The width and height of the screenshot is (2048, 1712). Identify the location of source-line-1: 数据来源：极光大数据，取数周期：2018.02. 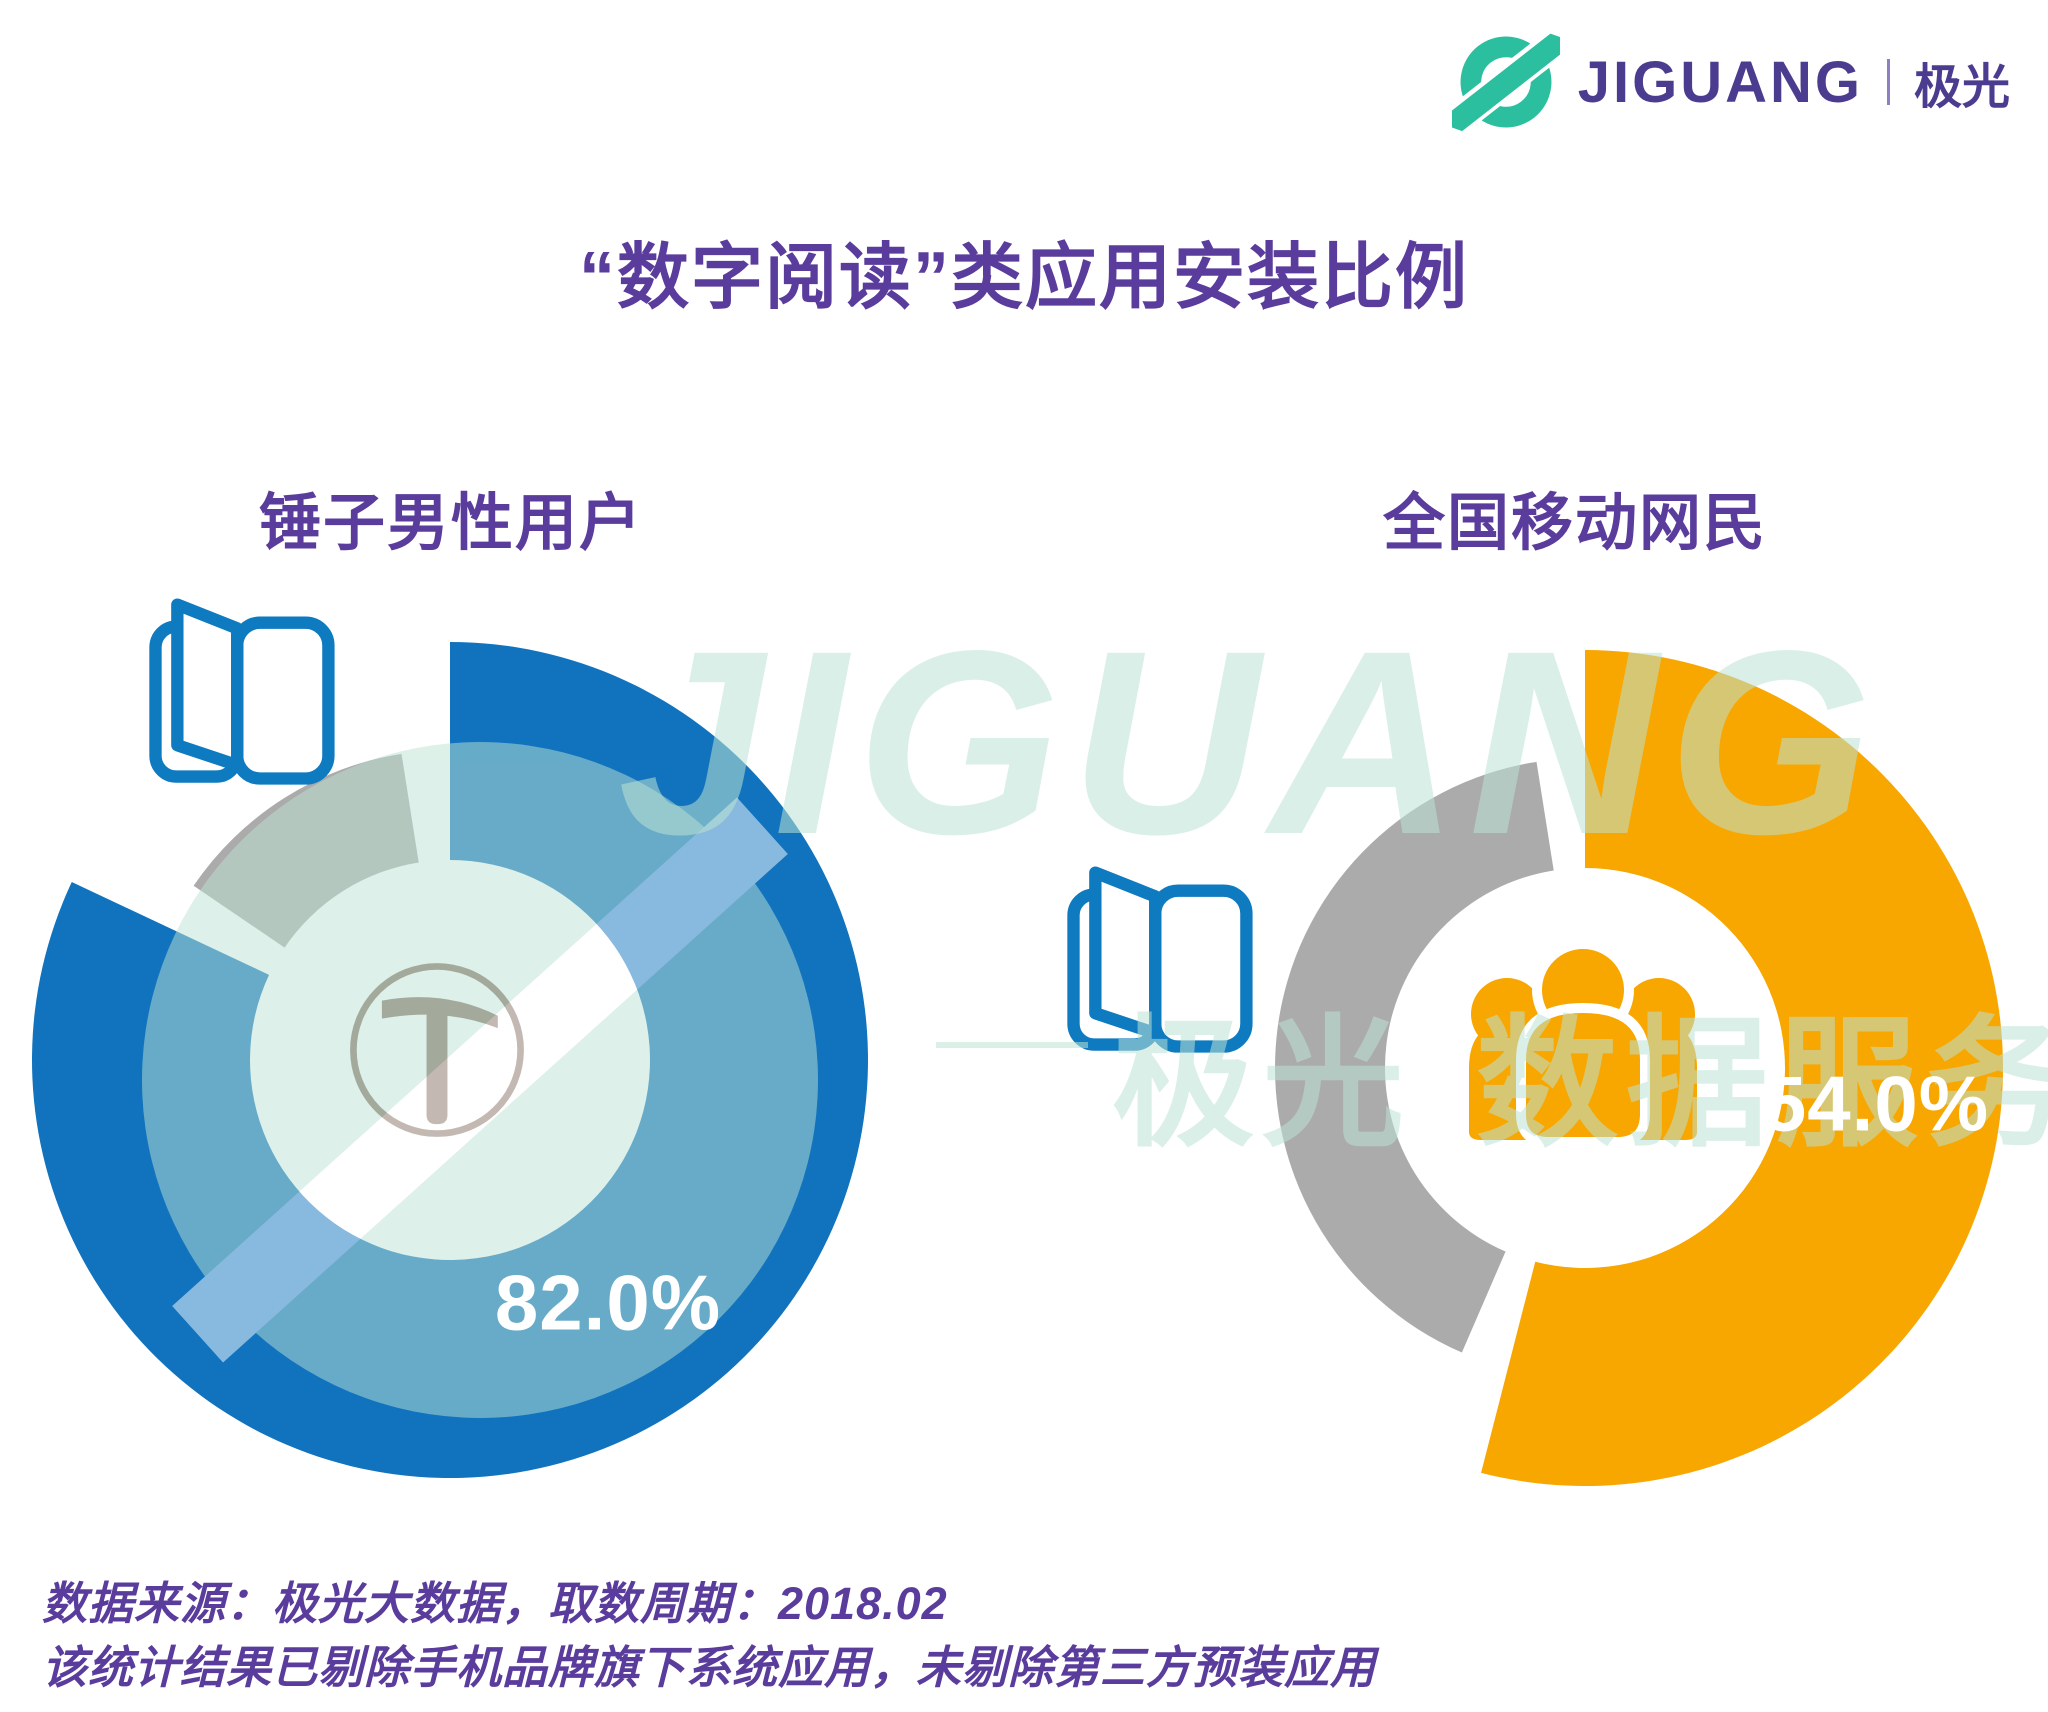
(495, 1603).